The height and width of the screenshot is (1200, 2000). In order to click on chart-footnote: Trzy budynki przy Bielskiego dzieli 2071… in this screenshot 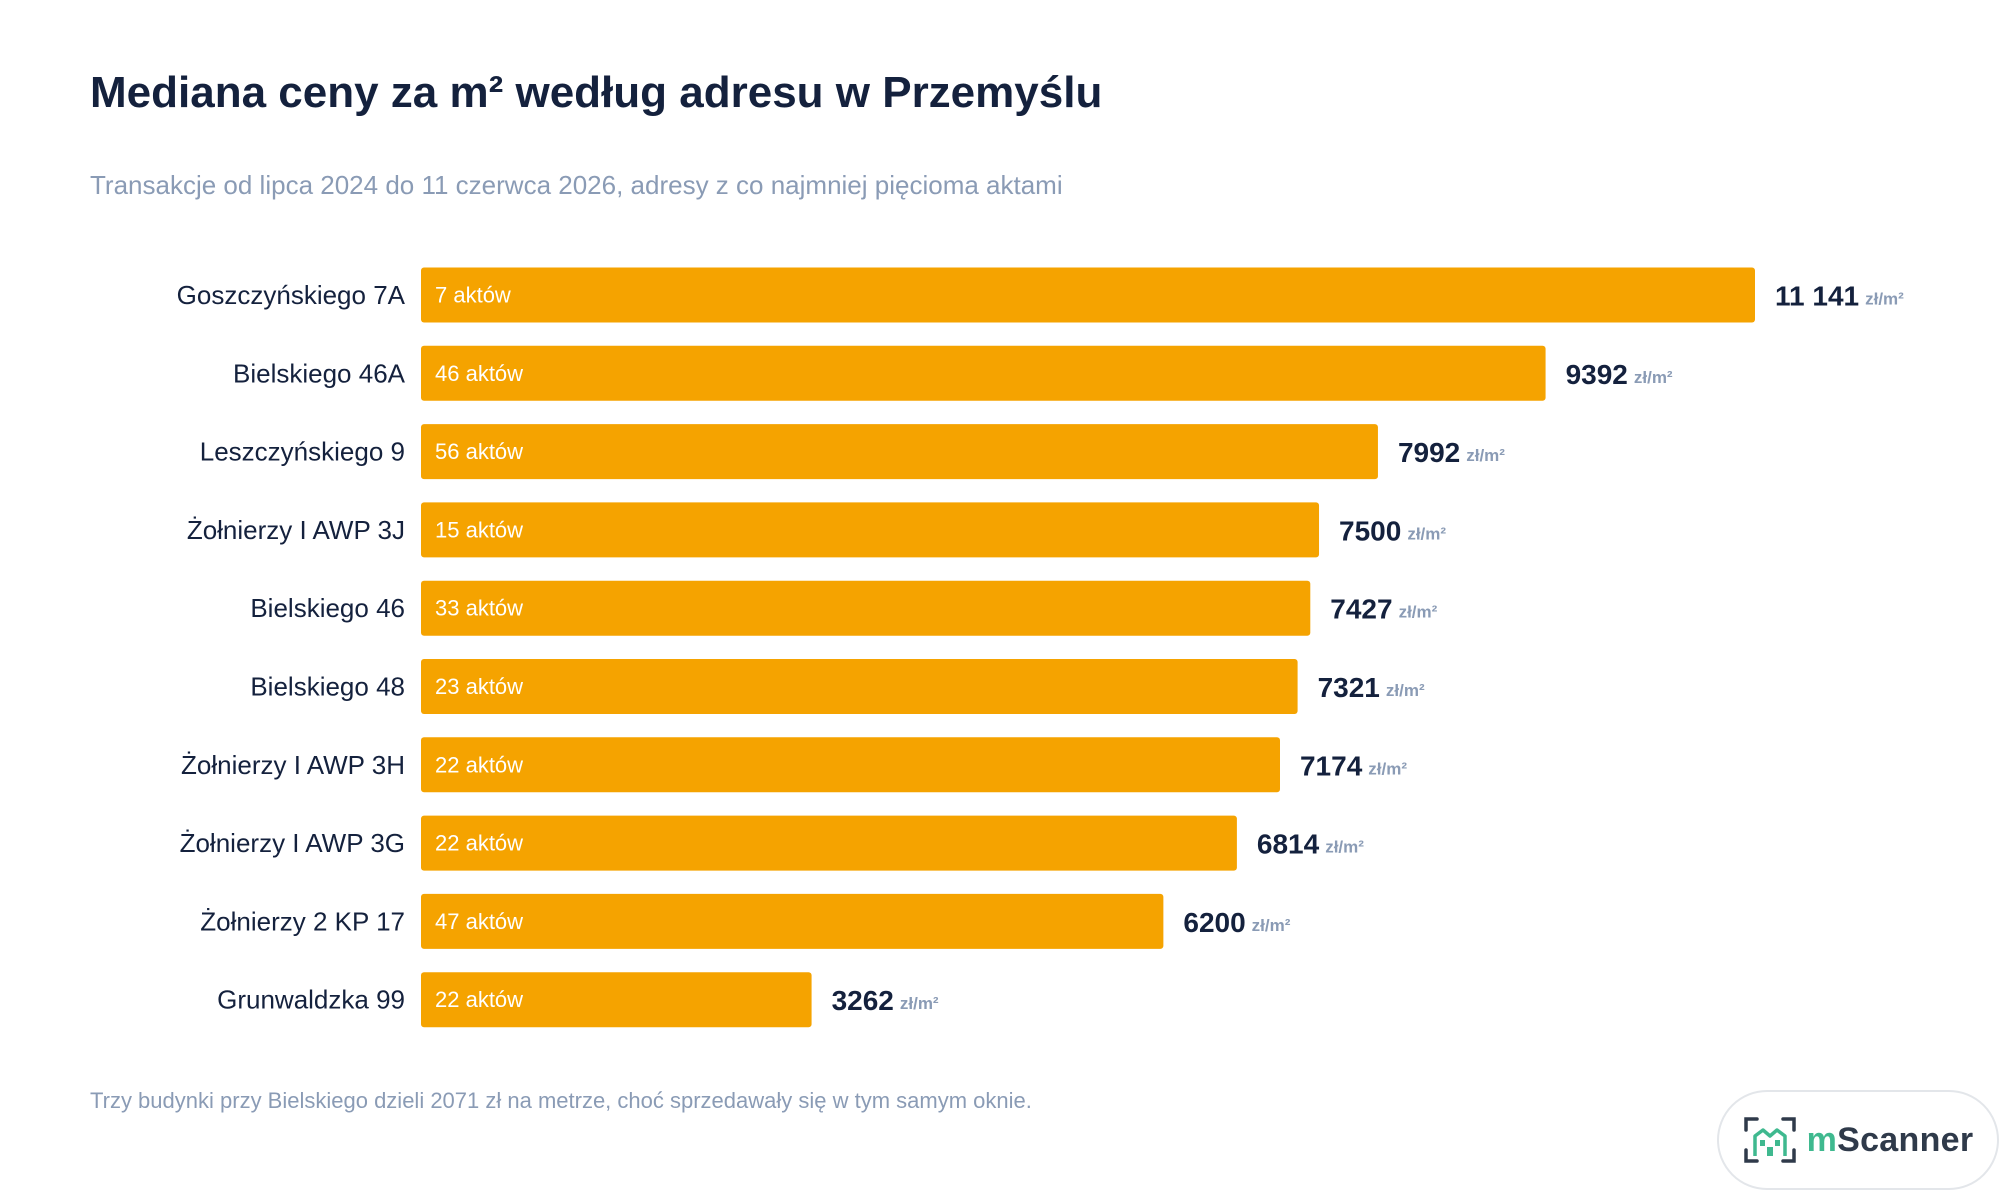, I will do `click(561, 1100)`.